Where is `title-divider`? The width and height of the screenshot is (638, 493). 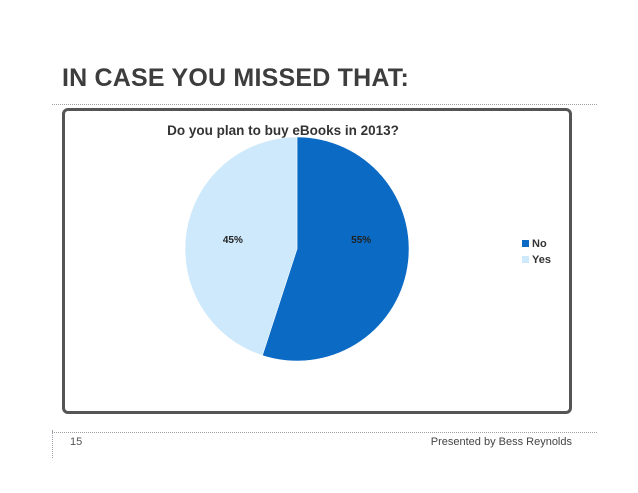 title-divider is located at coordinates (324, 104).